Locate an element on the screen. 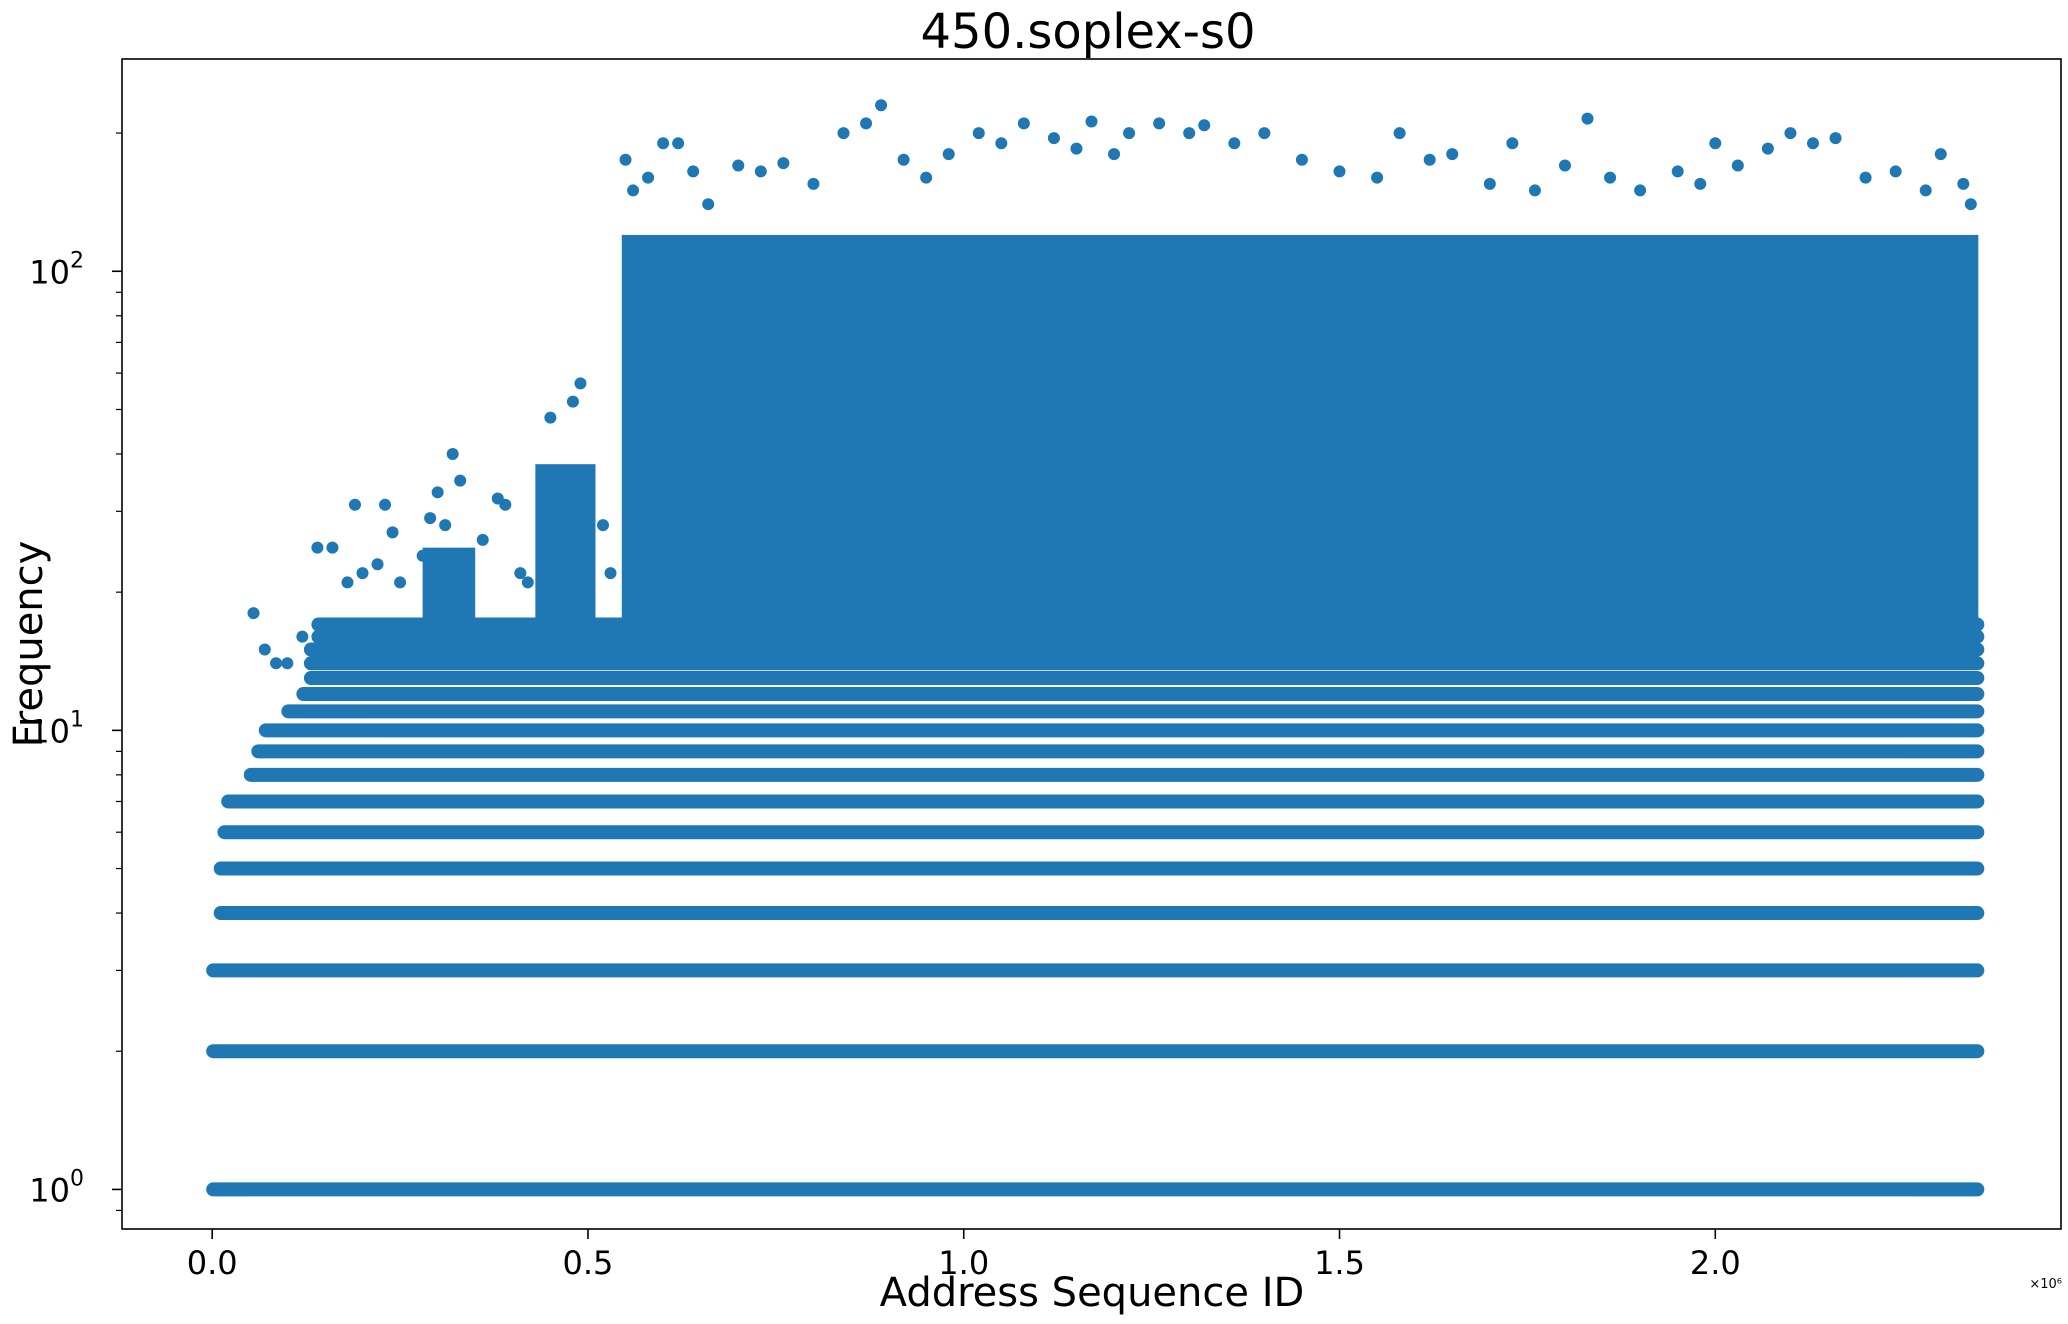 The height and width of the screenshot is (1324, 2068). x-tick-label-3: 1.5 is located at coordinates (1339, 1263).